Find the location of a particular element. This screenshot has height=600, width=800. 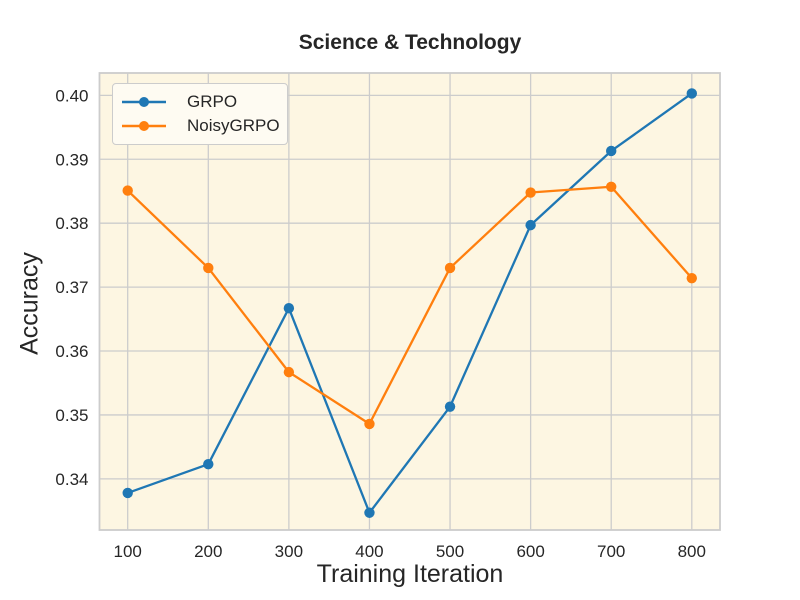

y-tick-label: 0.34 is located at coordinates (71, 479).